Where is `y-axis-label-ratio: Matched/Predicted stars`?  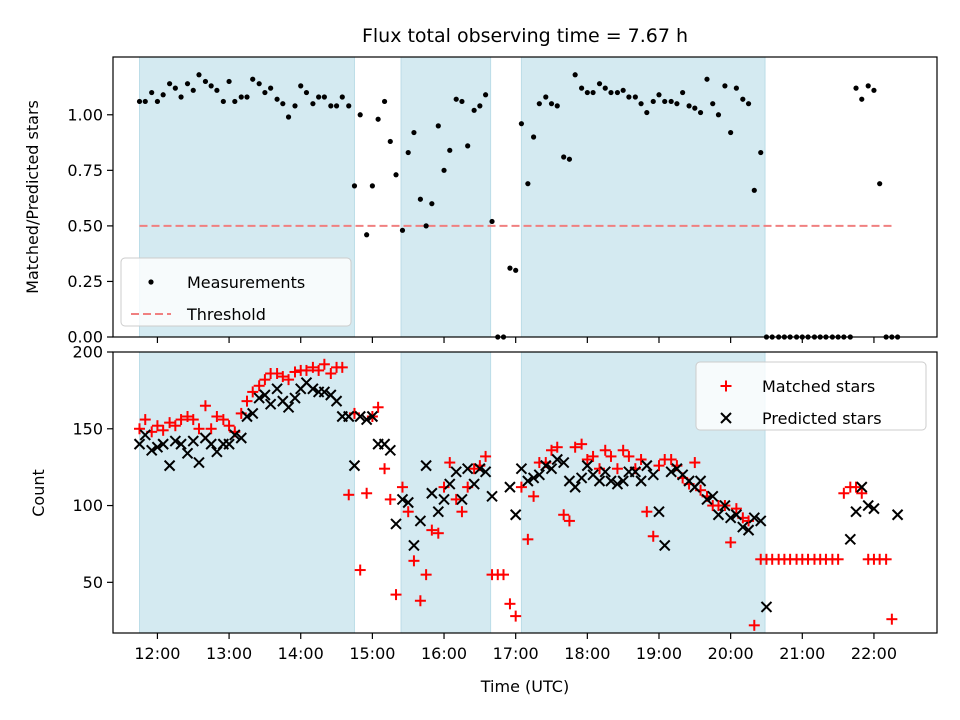 y-axis-label-ratio: Matched/Predicted stars is located at coordinates (32, 197).